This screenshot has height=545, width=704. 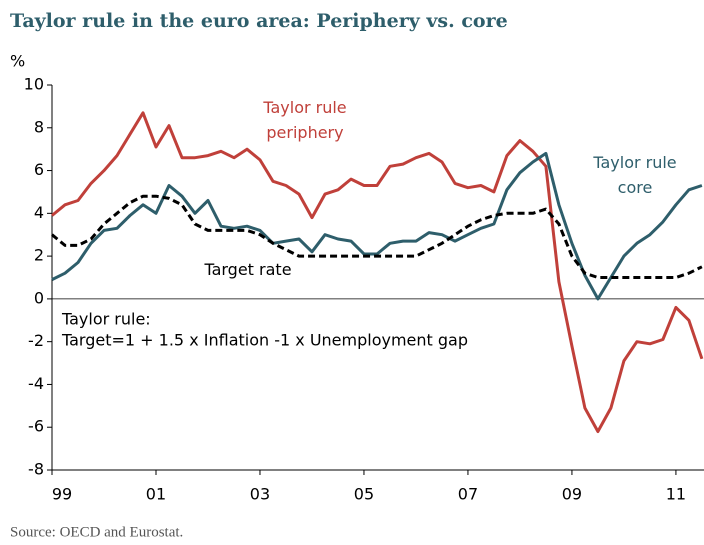 I want to click on annotation: Taylor rule:, so click(x=106, y=319).